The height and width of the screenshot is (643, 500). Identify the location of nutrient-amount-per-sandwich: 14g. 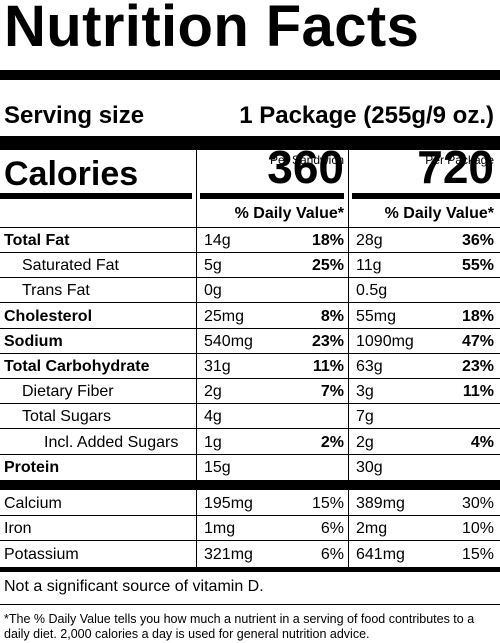
(217, 240).